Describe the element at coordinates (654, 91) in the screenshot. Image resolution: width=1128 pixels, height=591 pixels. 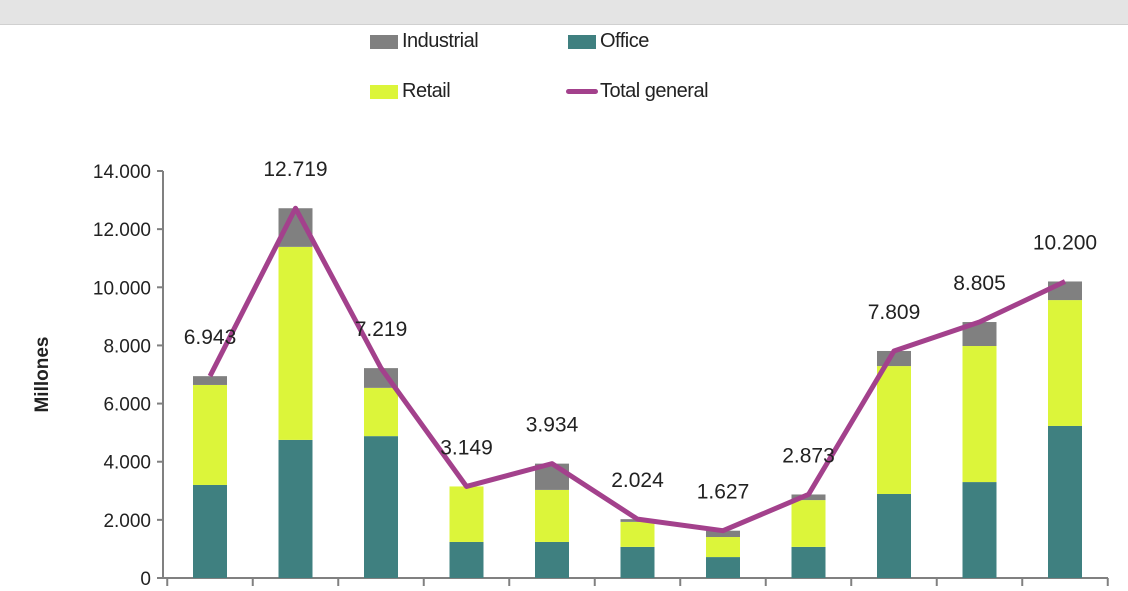
I see `legend-label: Total general` at that location.